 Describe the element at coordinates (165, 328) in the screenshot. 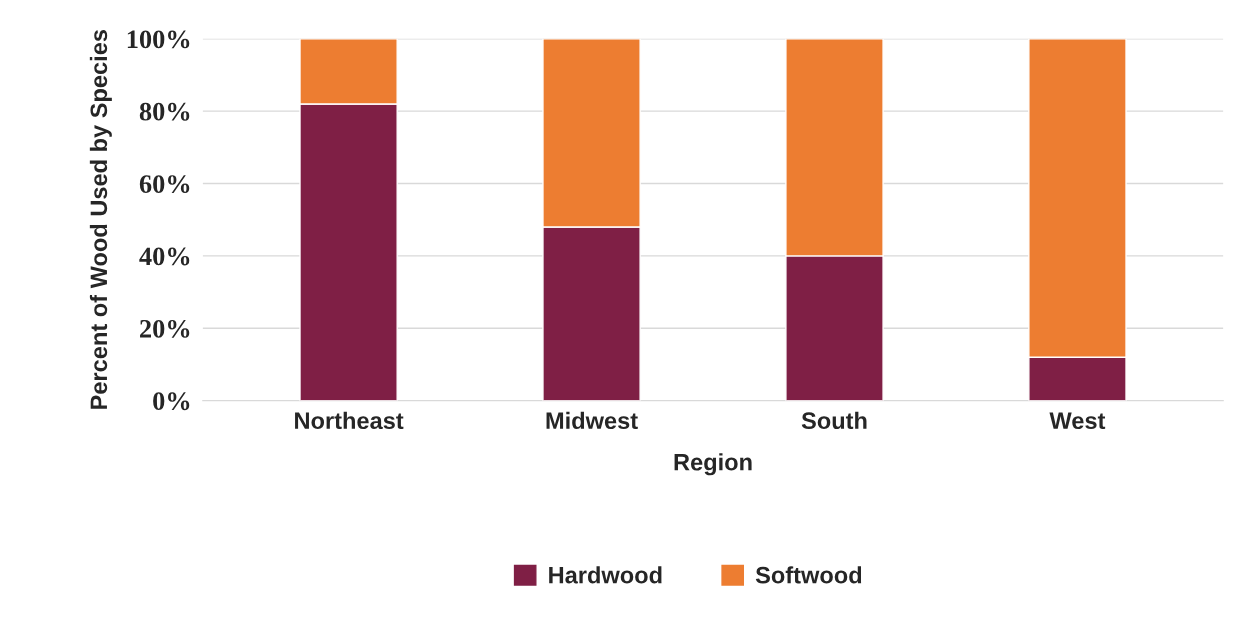

I see `y-tick-label: 20%` at that location.